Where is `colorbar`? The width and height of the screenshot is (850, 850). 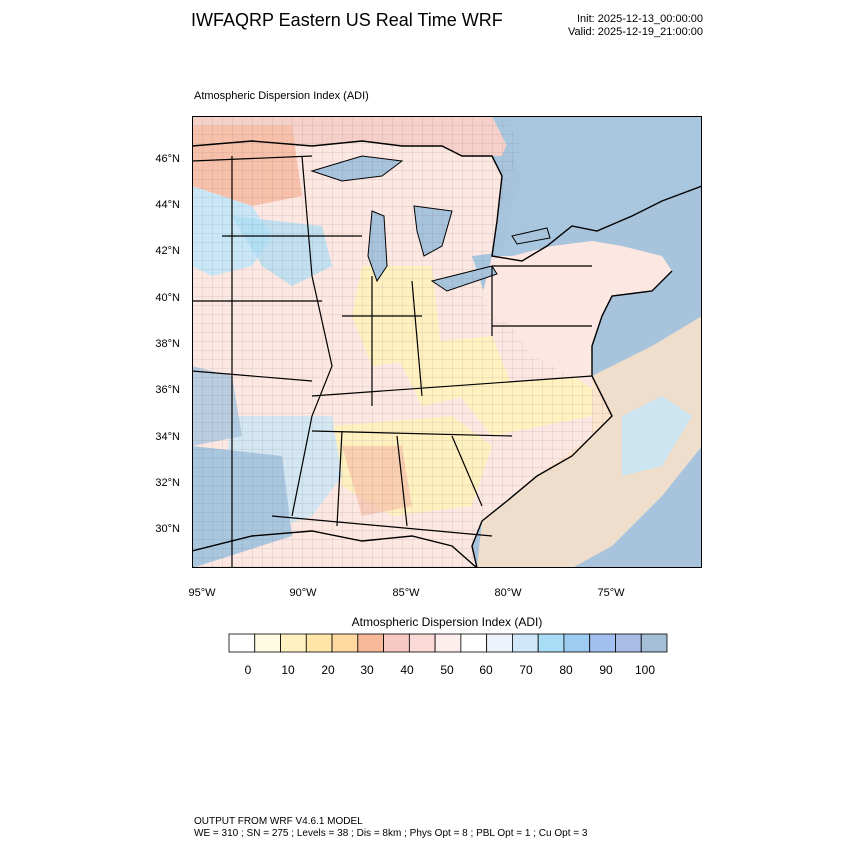
colorbar is located at coordinates (448, 643).